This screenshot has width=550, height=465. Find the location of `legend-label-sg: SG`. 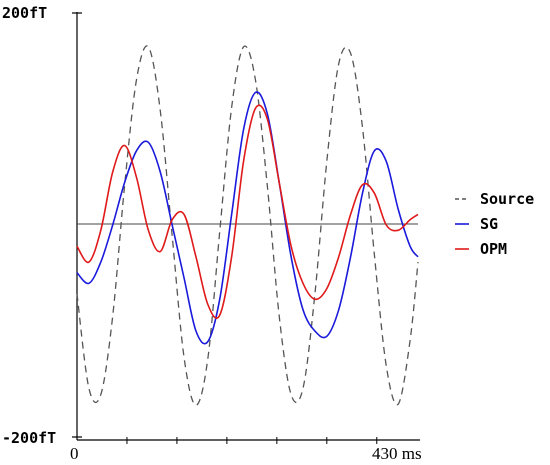

legend-label-sg: SG is located at coordinates (489, 224).